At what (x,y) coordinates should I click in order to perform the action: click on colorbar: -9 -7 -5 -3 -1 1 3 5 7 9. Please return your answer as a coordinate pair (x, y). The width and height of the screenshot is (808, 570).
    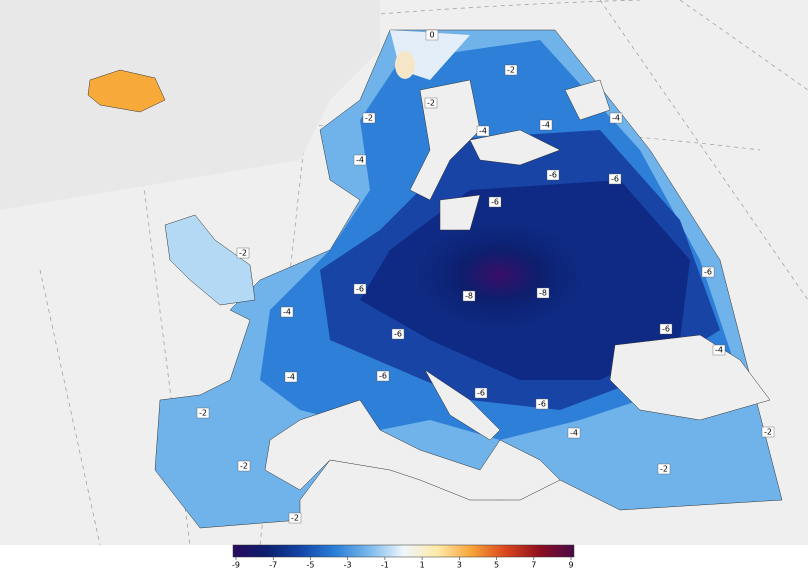
    Looking at the image, I should click on (403, 557).